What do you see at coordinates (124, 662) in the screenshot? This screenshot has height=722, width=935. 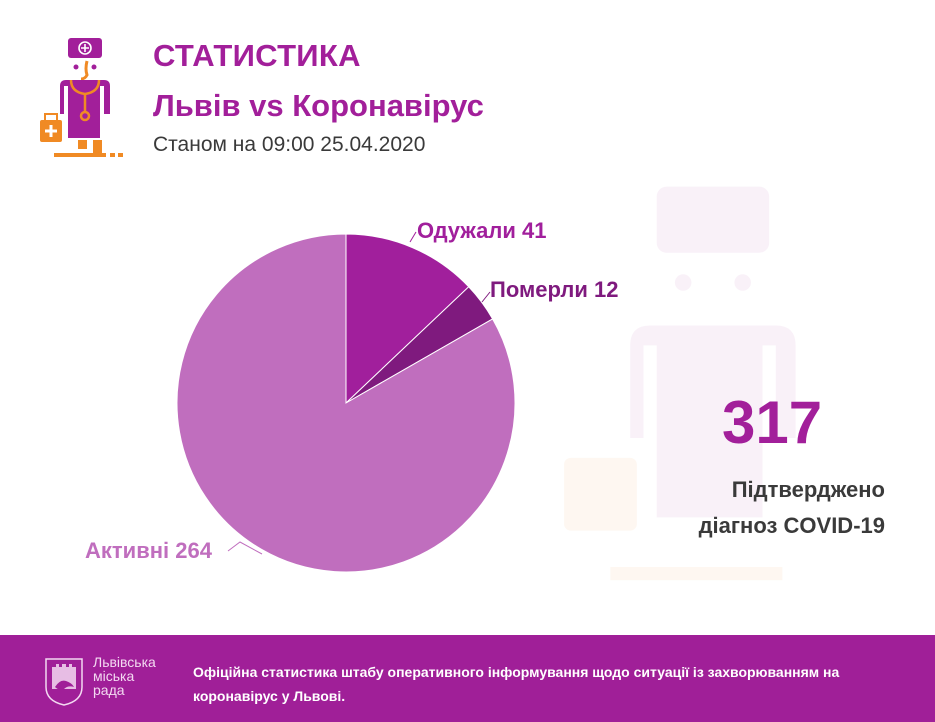 I see `council-line1: Львівська` at bounding box center [124, 662].